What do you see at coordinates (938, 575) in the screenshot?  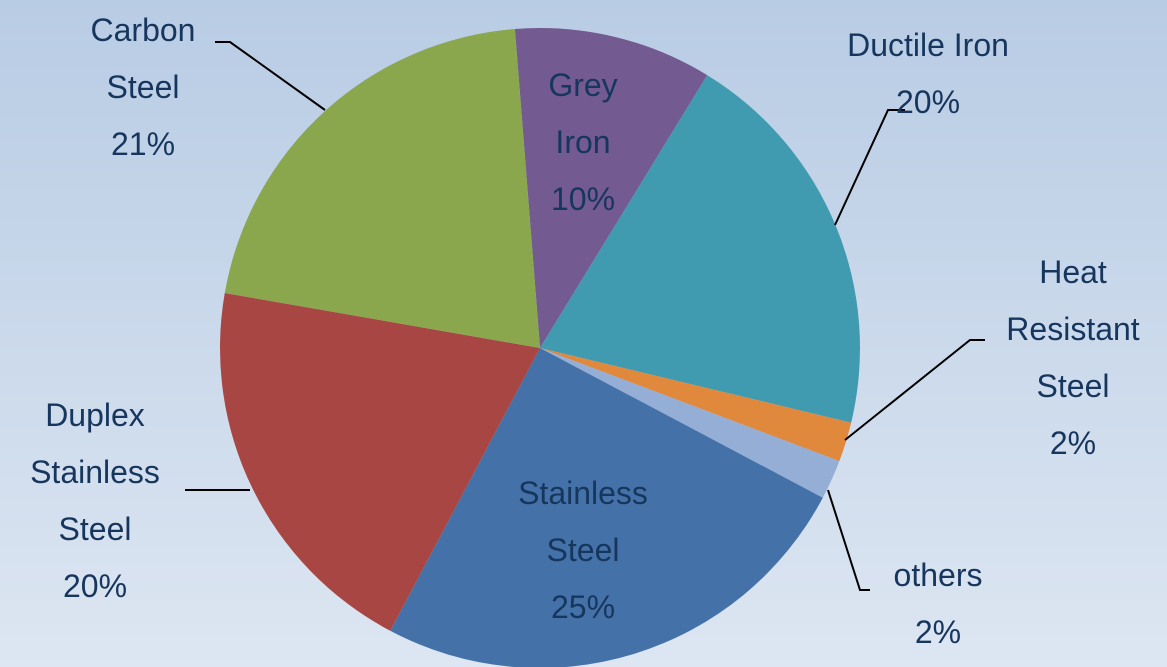 I see `category-label: others` at bounding box center [938, 575].